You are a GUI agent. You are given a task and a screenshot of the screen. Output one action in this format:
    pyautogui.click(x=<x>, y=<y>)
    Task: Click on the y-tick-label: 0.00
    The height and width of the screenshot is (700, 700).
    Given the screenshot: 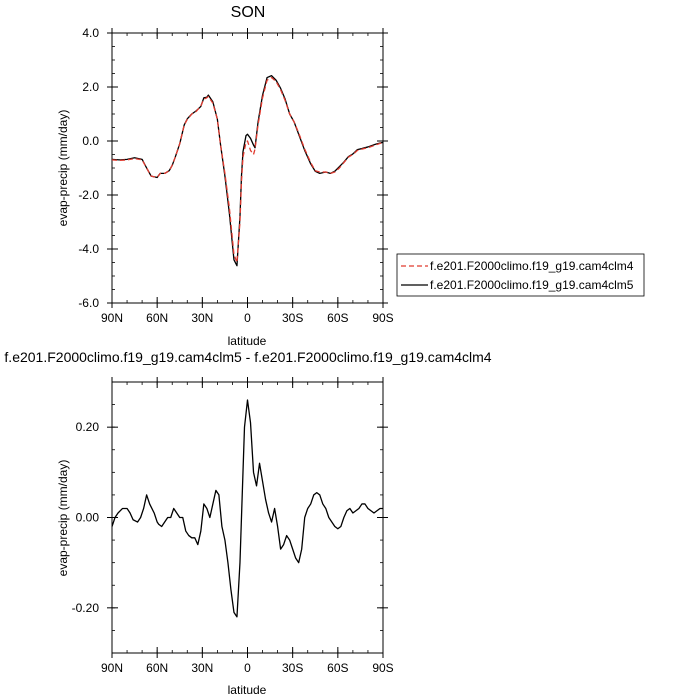 What is the action you would take?
    pyautogui.click(x=88, y=518)
    